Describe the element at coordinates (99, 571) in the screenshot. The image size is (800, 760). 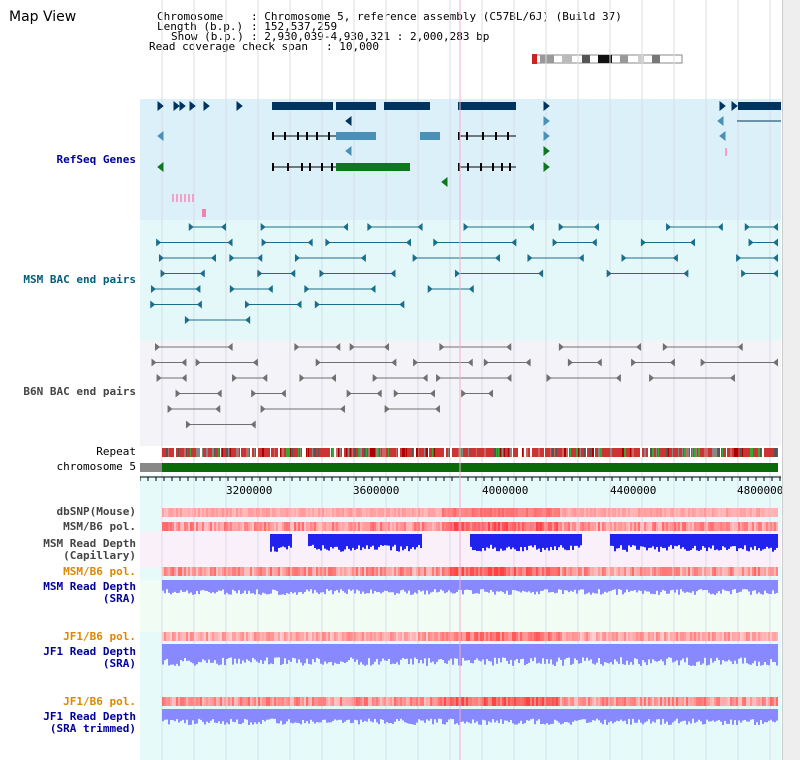
I see `msm-b6-pol-label-2: MSM/B6 pol.` at that location.